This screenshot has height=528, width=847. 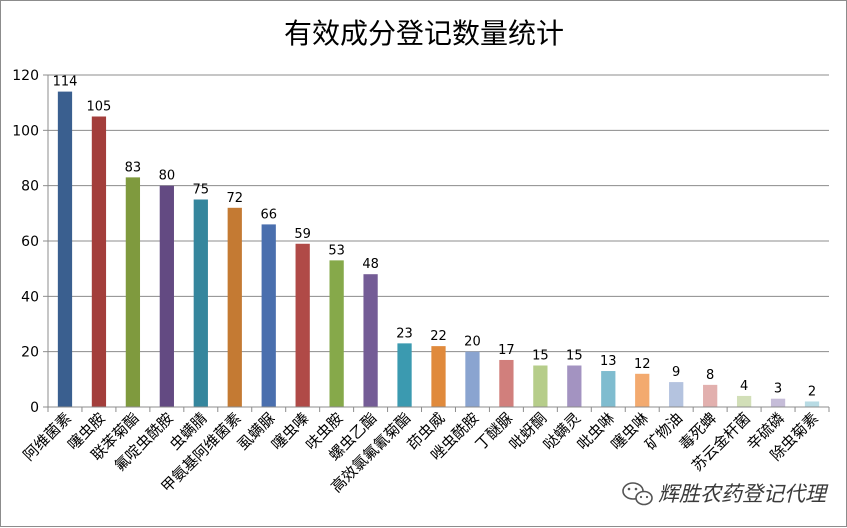 I want to click on data-label: 13, so click(x=608, y=361).